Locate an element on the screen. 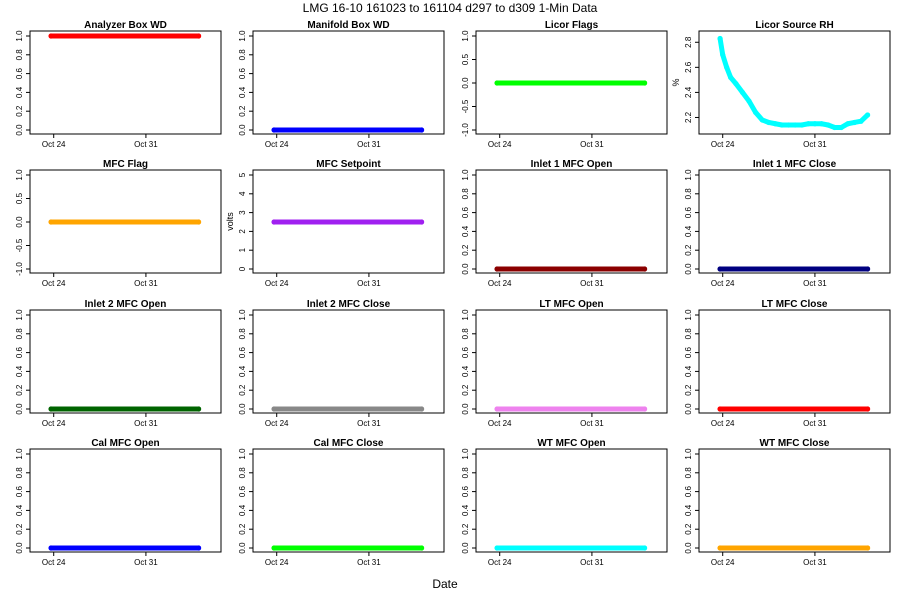 The height and width of the screenshot is (600, 900). panel-mfc-flag: MFC Flag -1.0 -0.5 0.0 0.5 1.0 Oct 24 Oct 31 is located at coordinates (118, 223).